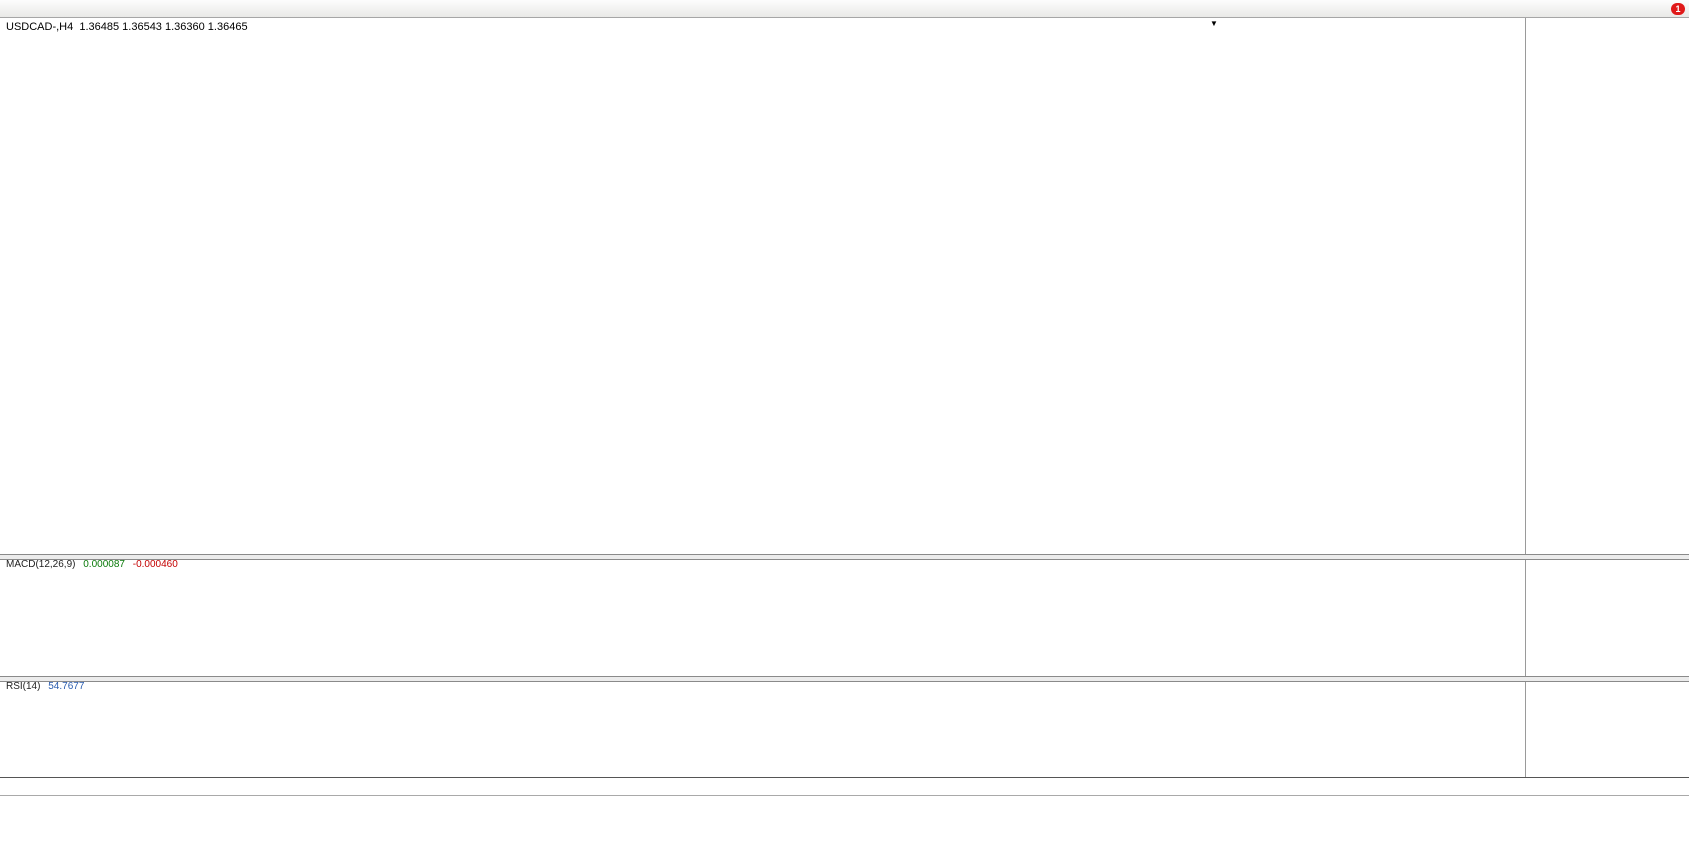 The image size is (1689, 858). Describe the element at coordinates (844, 786) in the screenshot. I see `time-axis` at that location.